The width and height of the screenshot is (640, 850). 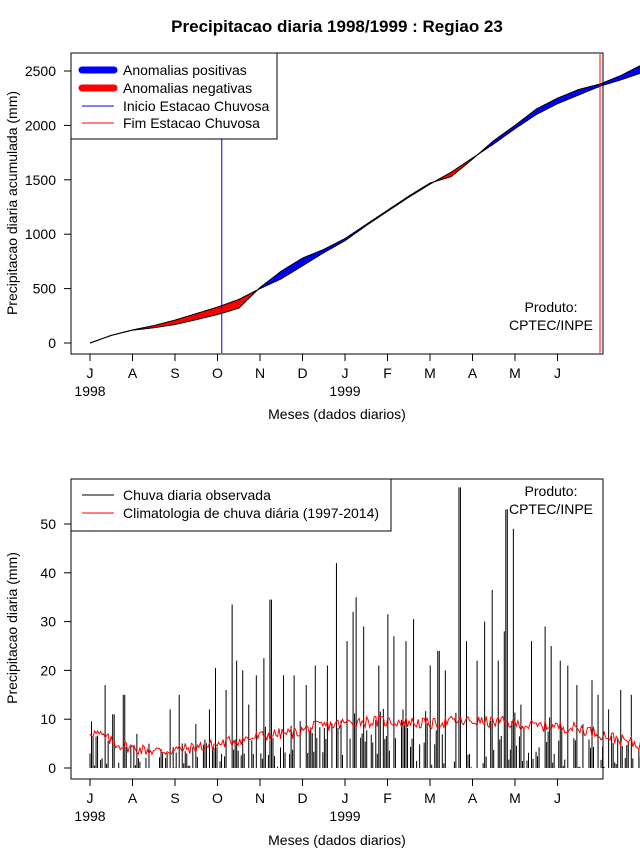 What do you see at coordinates (302, 798) in the screenshot?
I see `chart2-x-tick-label: D` at bounding box center [302, 798].